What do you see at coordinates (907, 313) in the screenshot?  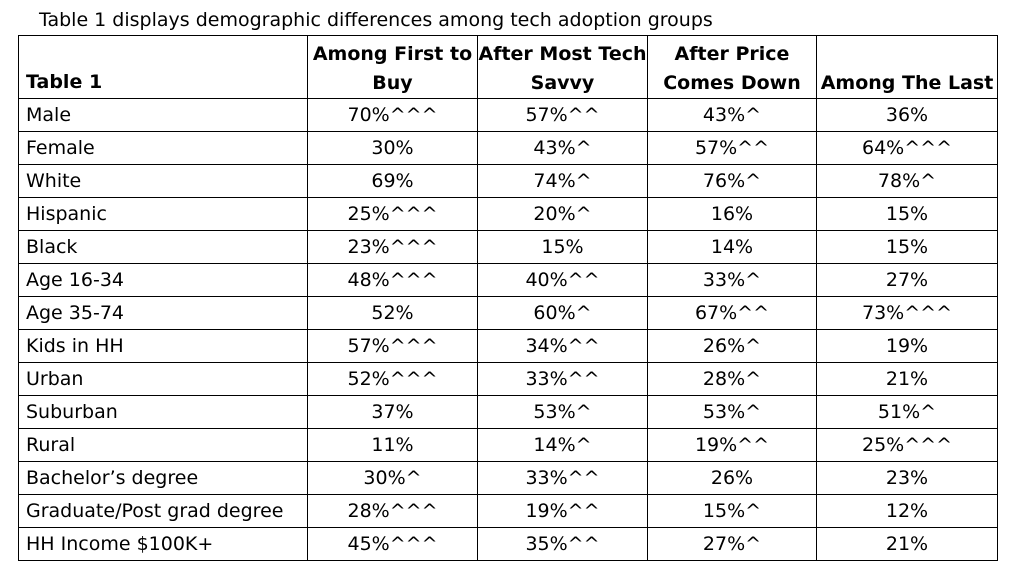 I see `table-cell: 73%^^^` at bounding box center [907, 313].